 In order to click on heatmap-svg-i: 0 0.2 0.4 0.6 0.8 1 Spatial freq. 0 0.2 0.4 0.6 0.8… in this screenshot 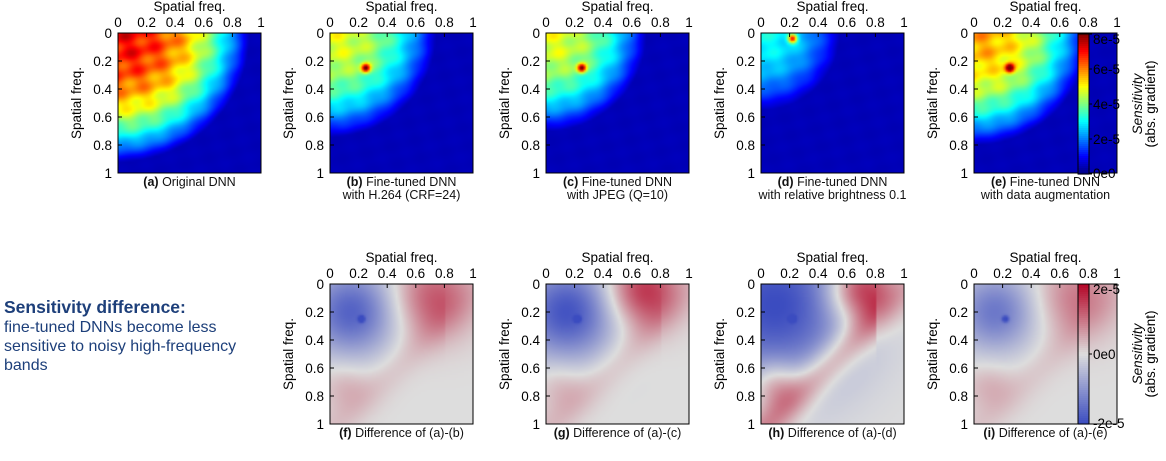, I will do `click(1023, 341)`.